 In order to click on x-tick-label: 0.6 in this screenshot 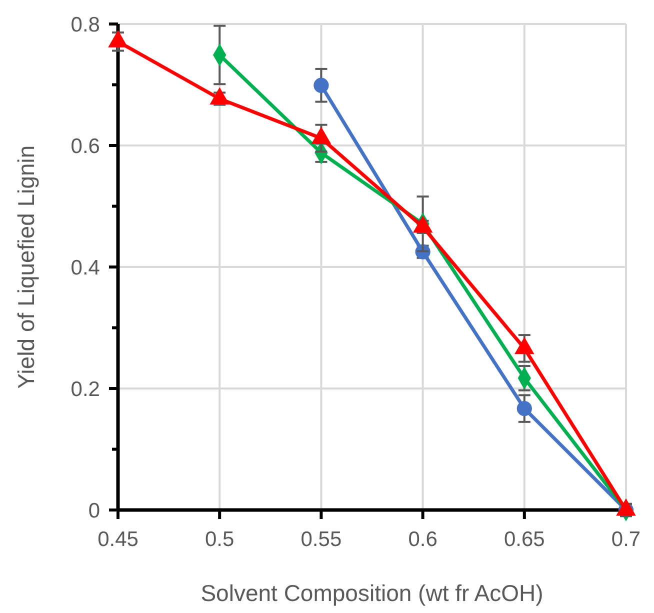, I will do `click(423, 539)`.